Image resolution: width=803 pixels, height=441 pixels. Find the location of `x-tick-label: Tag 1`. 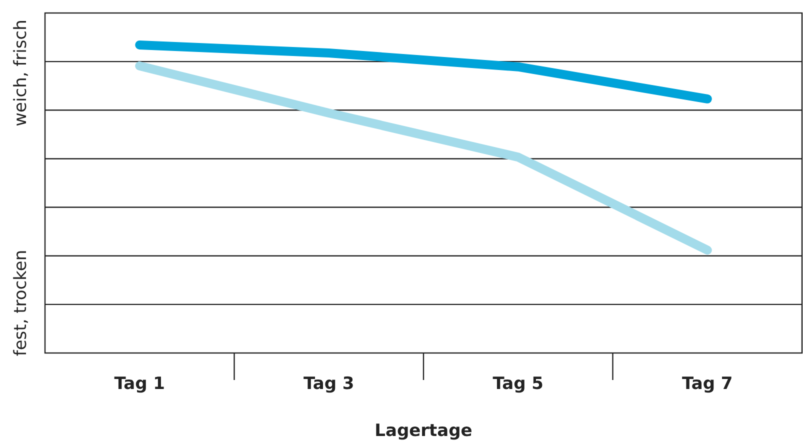

x-tick-label: Tag 1 is located at coordinates (140, 384).